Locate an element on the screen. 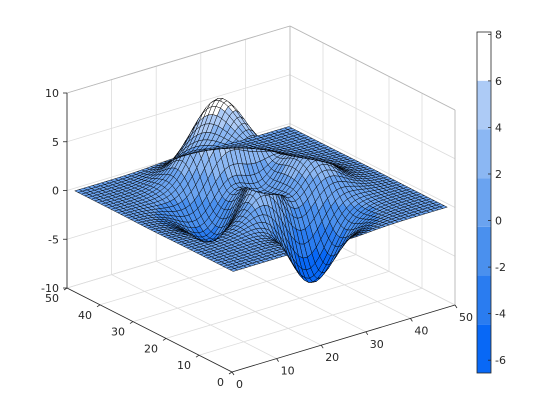  y-tick-label: 10 is located at coordinates (184, 365).